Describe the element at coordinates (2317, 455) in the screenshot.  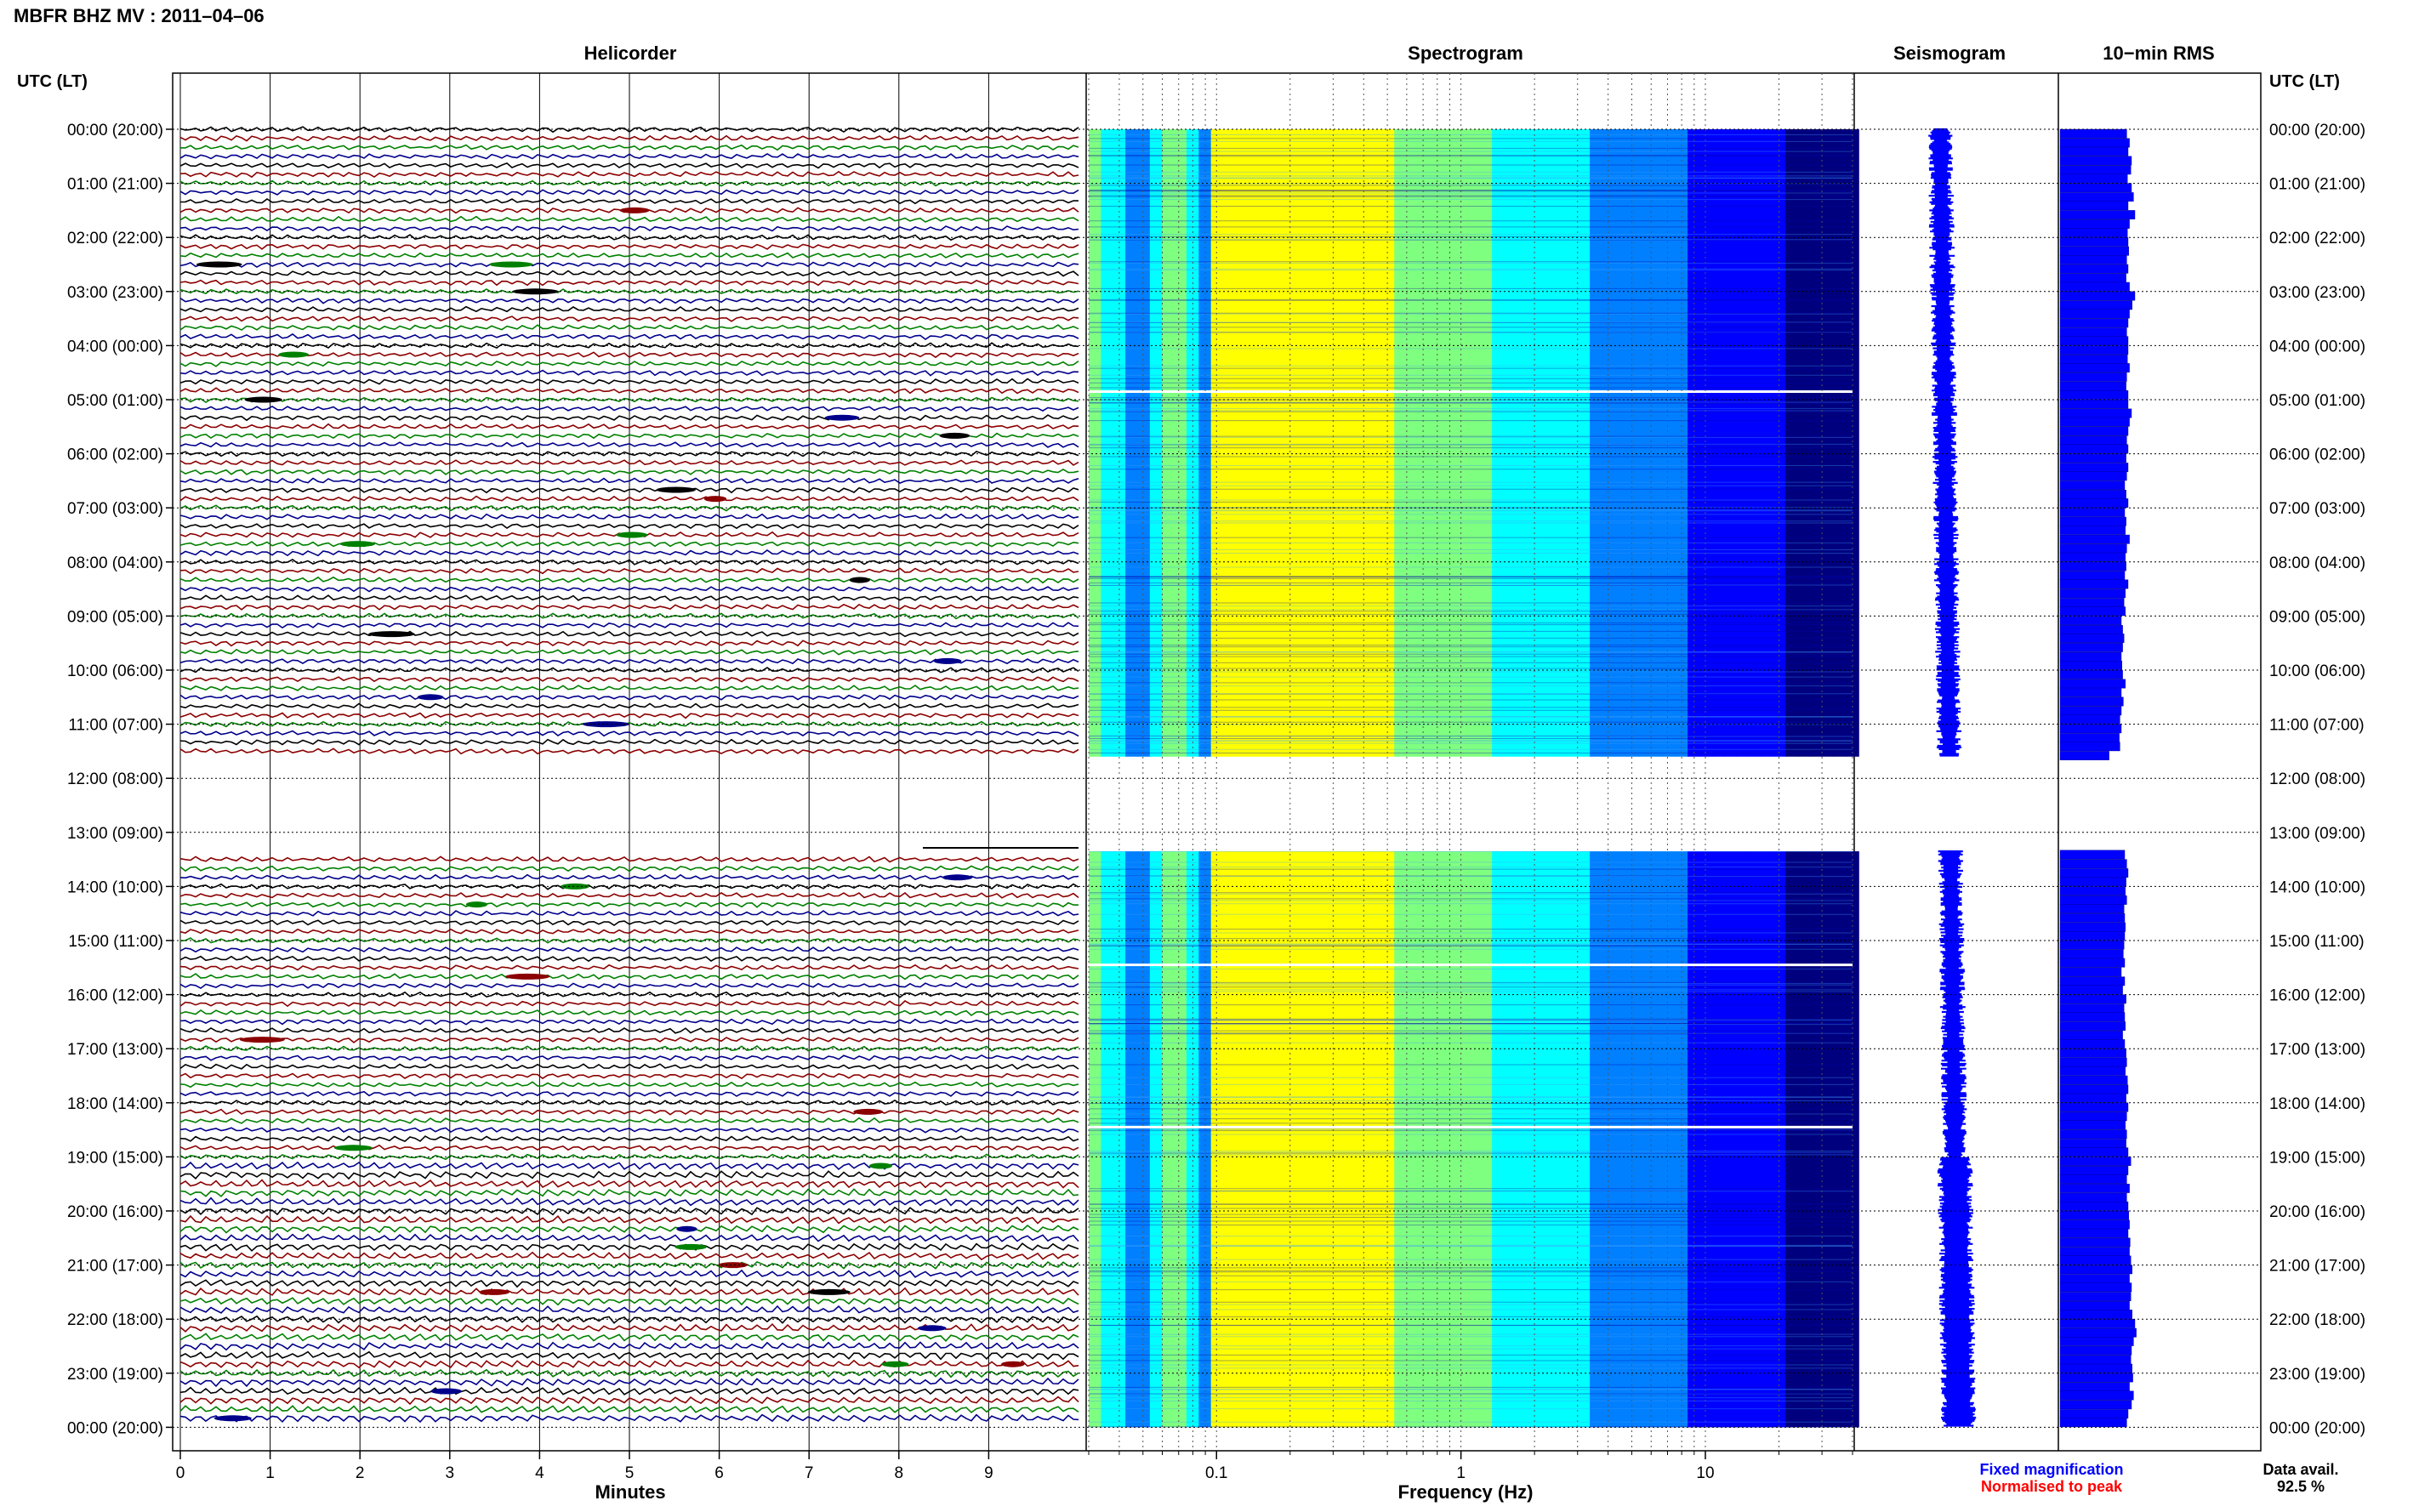
I see `hour-label-right: 06:00 (02:00)` at that location.